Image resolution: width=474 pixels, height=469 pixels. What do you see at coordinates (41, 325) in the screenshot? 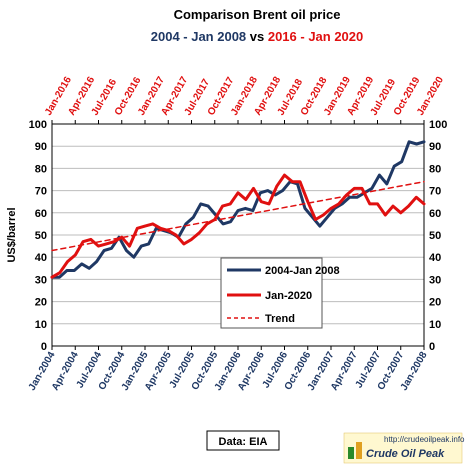
I see `y-tick-label-left: 10` at bounding box center [41, 325].